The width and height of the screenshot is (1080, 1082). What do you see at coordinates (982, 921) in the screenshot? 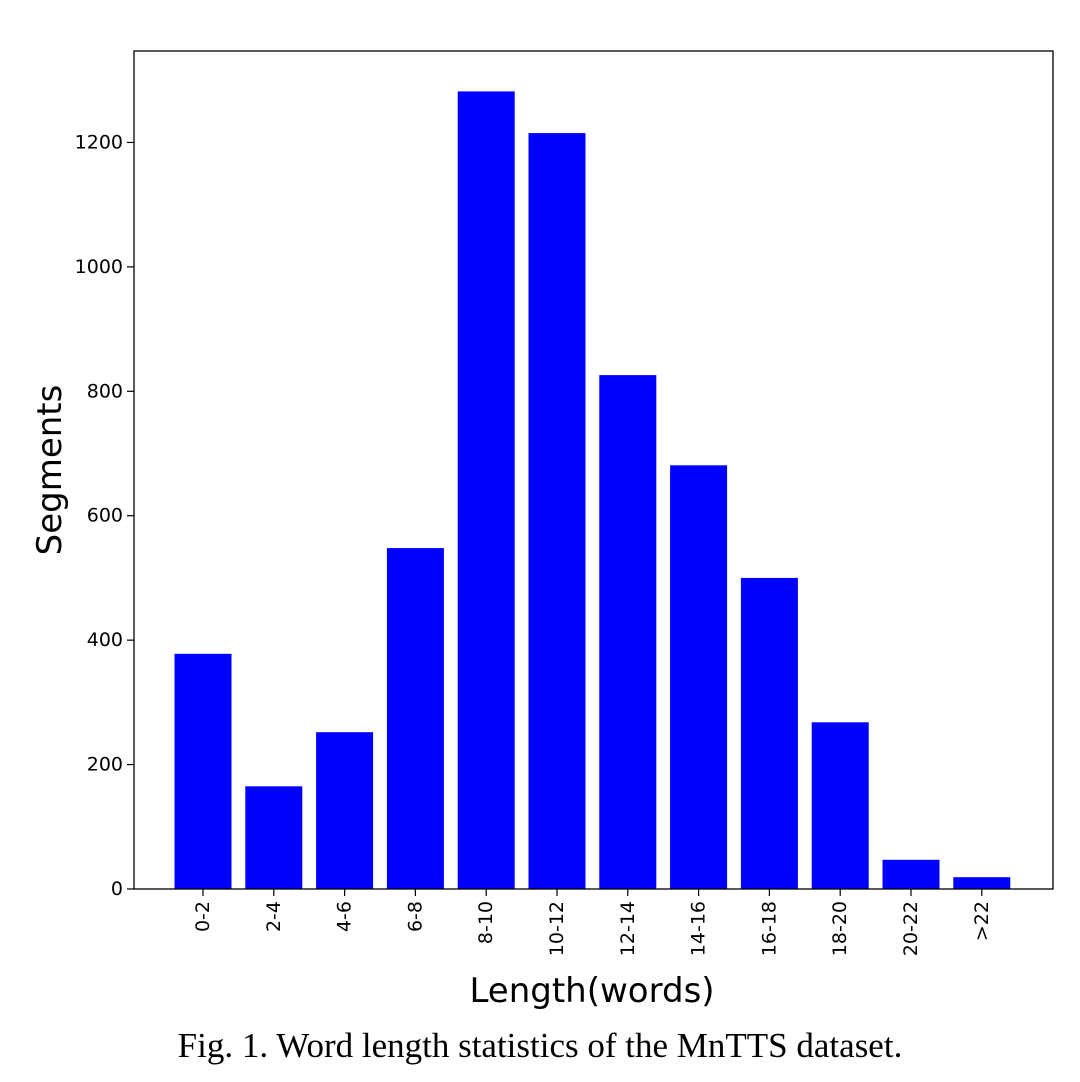
I see `x-tick-label: >22` at bounding box center [982, 921].